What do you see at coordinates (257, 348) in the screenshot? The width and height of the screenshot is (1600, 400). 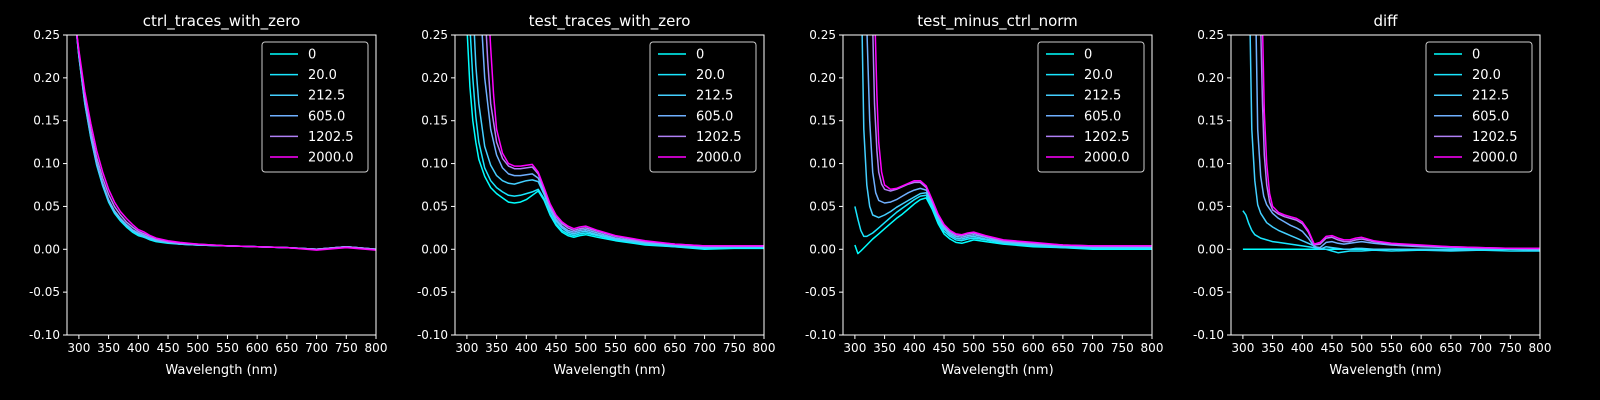 I see `x-tick-label: 600` at bounding box center [257, 348].